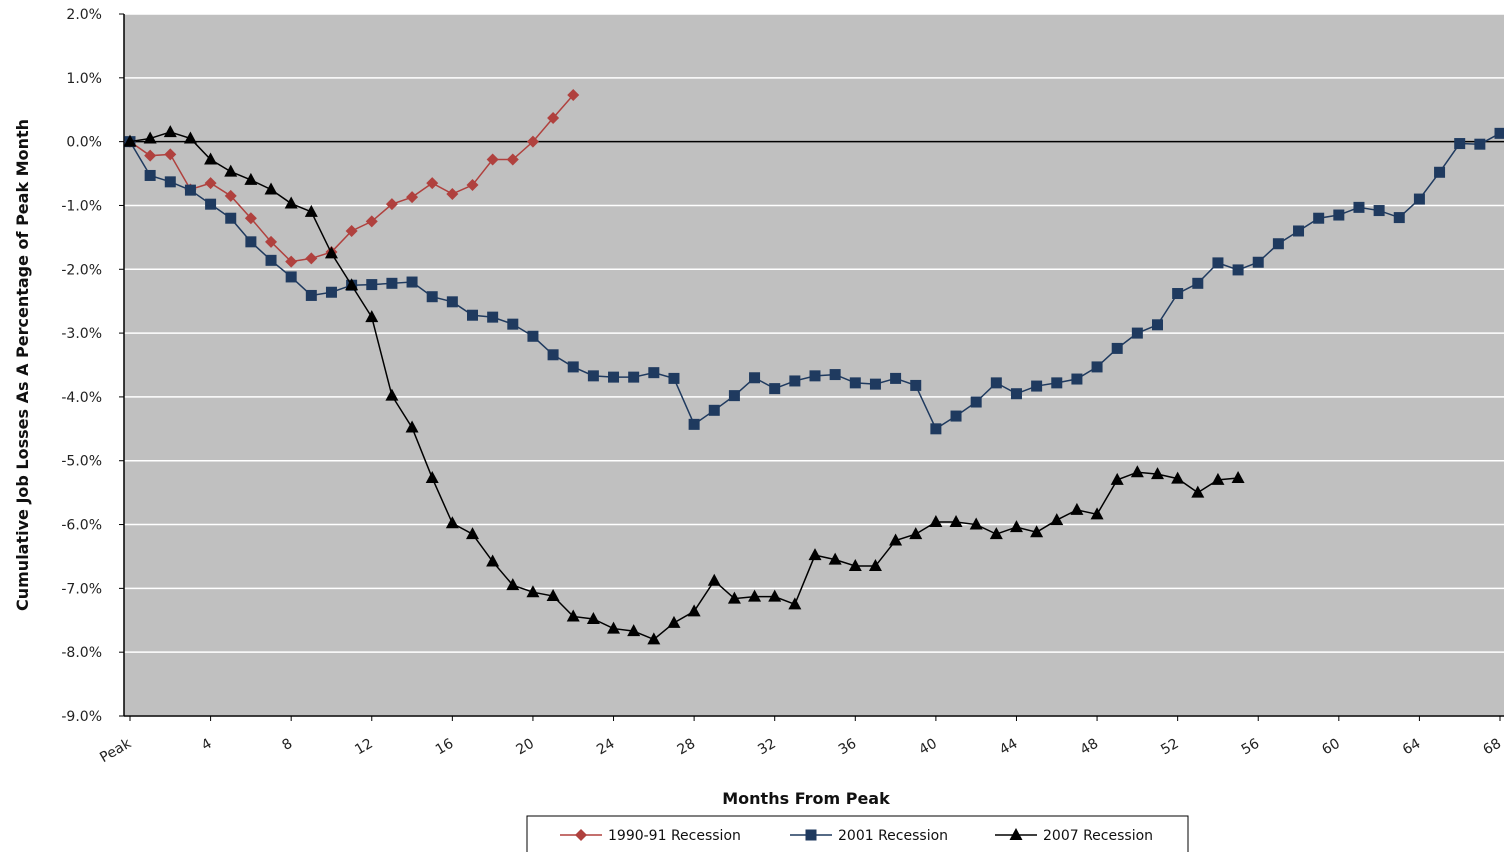 This screenshot has width=1504, height=852. What do you see at coordinates (445, 747) in the screenshot?
I see `x-tick-label: 16` at bounding box center [445, 747].